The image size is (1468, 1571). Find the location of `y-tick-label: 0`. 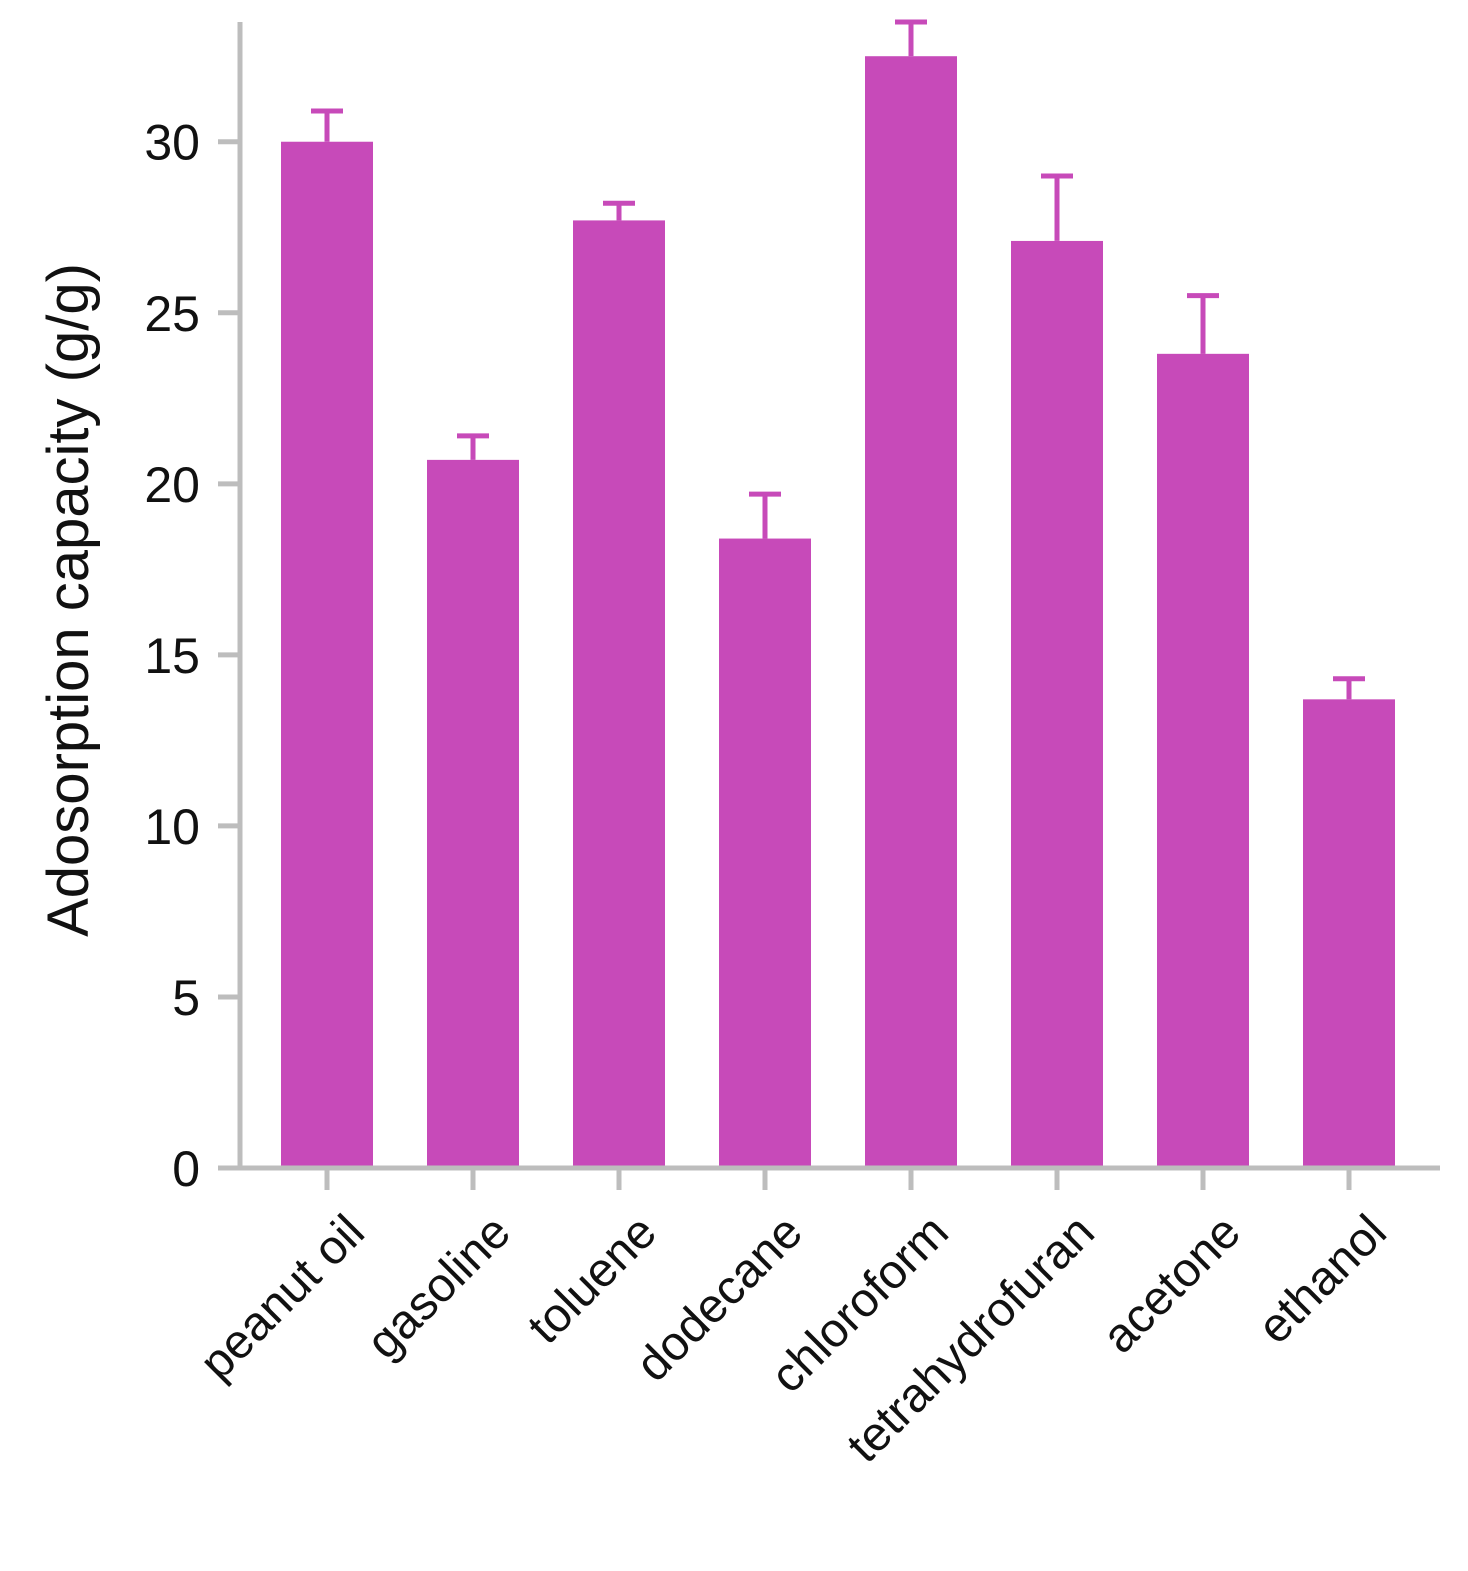

y-tick-label: 0 is located at coordinates (186, 1169).